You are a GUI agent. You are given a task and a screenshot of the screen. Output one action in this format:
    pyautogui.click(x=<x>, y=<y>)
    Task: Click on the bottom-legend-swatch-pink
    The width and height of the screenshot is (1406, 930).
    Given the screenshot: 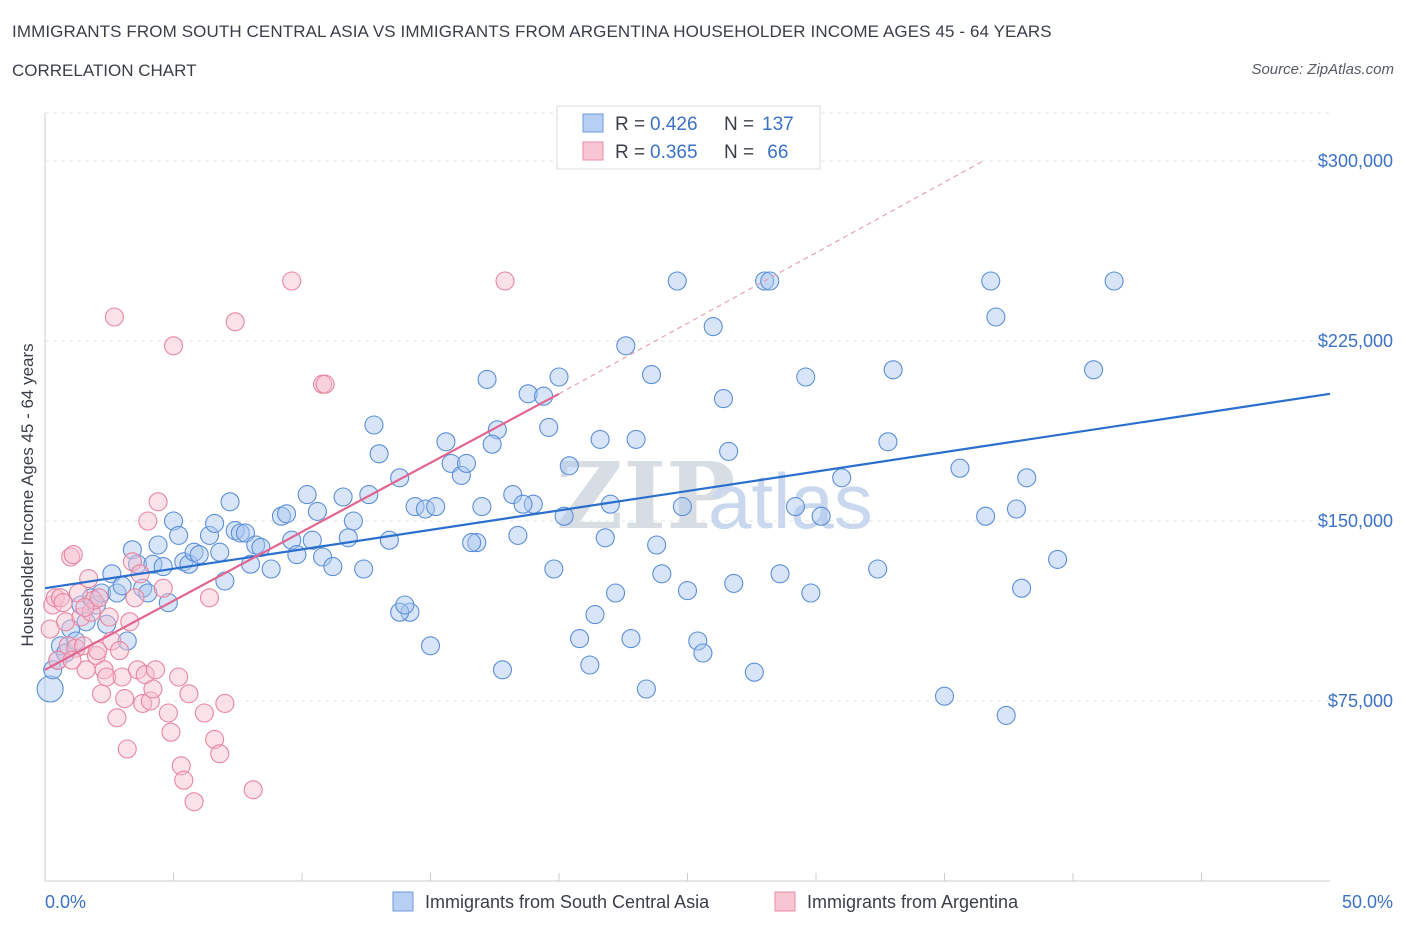 What is the action you would take?
    pyautogui.click(x=785, y=901)
    